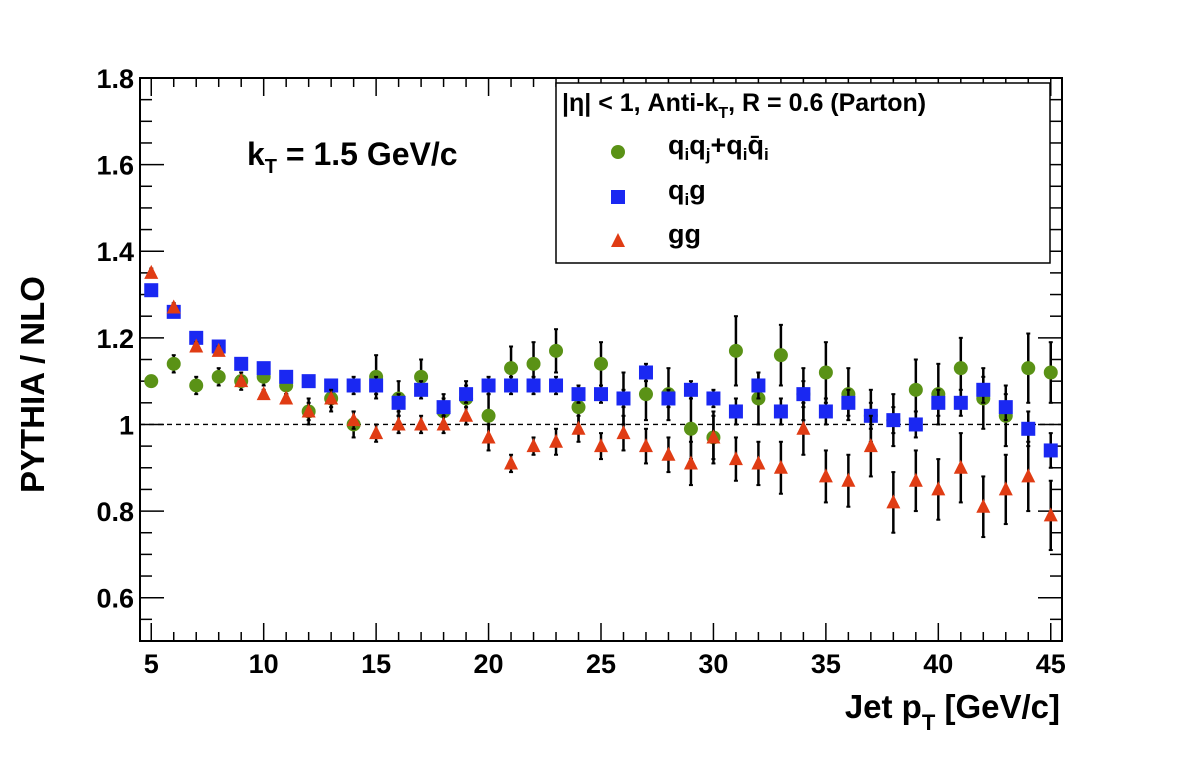  Describe the element at coordinates (1051, 664) in the screenshot. I see `x-tick-label: 45` at that location.